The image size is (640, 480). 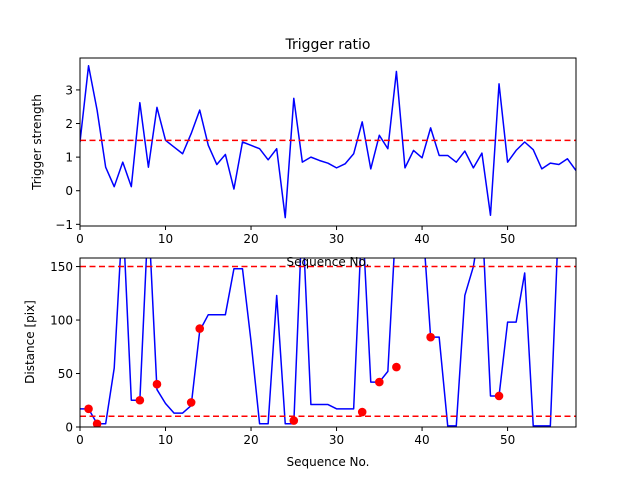 I want to click on top-x-tick-label: 50, so click(x=507, y=239).